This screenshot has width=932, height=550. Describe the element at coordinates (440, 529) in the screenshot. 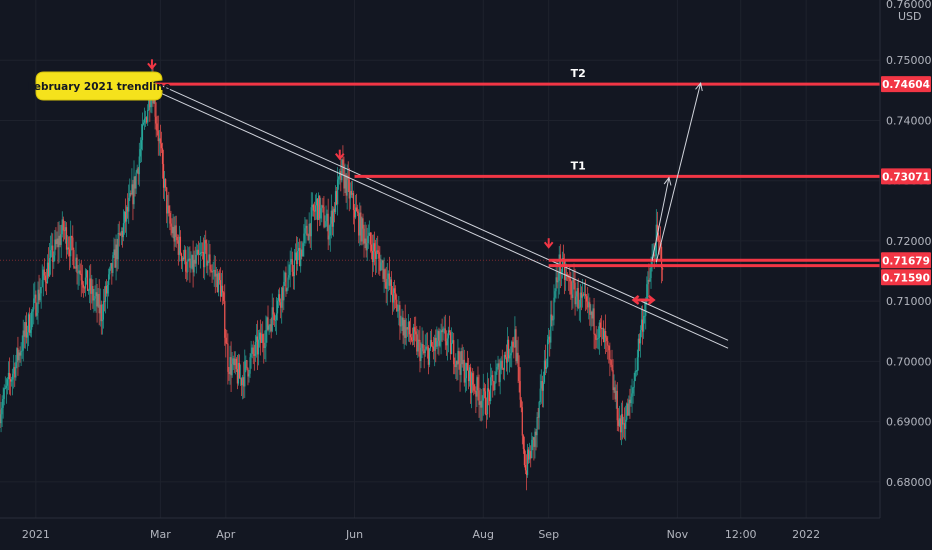

I see `time-axis: 2021 Mar Apr Jun Aug Sep Nov 12:00 2022` at that location.